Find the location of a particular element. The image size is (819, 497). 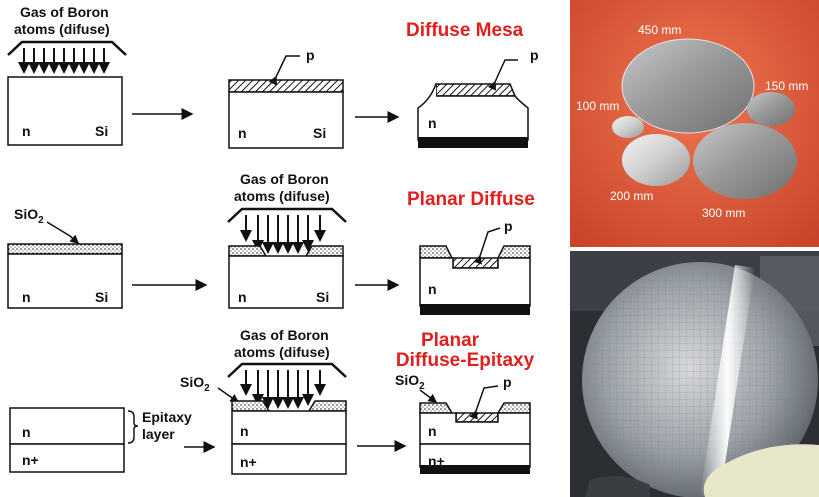

title-epitaxy-line1: Planar is located at coordinates (450, 340).